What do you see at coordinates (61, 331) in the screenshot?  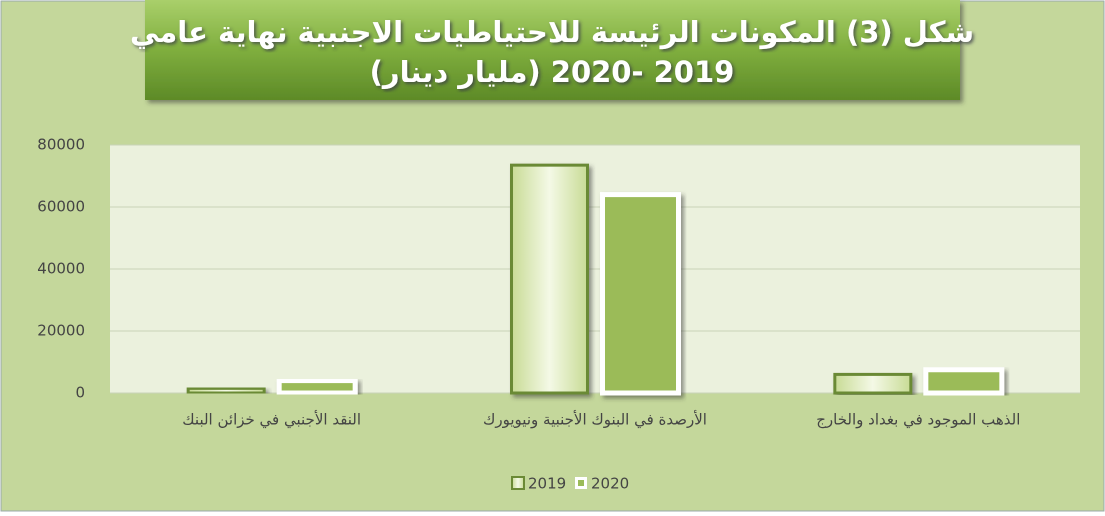 I see `y-tick-label: 20000` at bounding box center [61, 331].